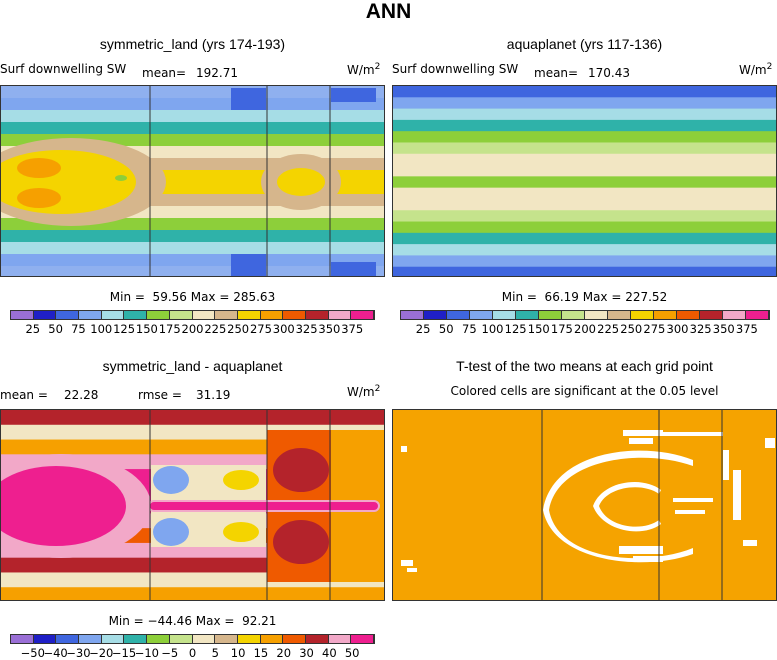 This screenshot has height=660, width=777. What do you see at coordinates (301, 542) in the screenshot?
I see `panel-3-east-red-b` at bounding box center [301, 542].